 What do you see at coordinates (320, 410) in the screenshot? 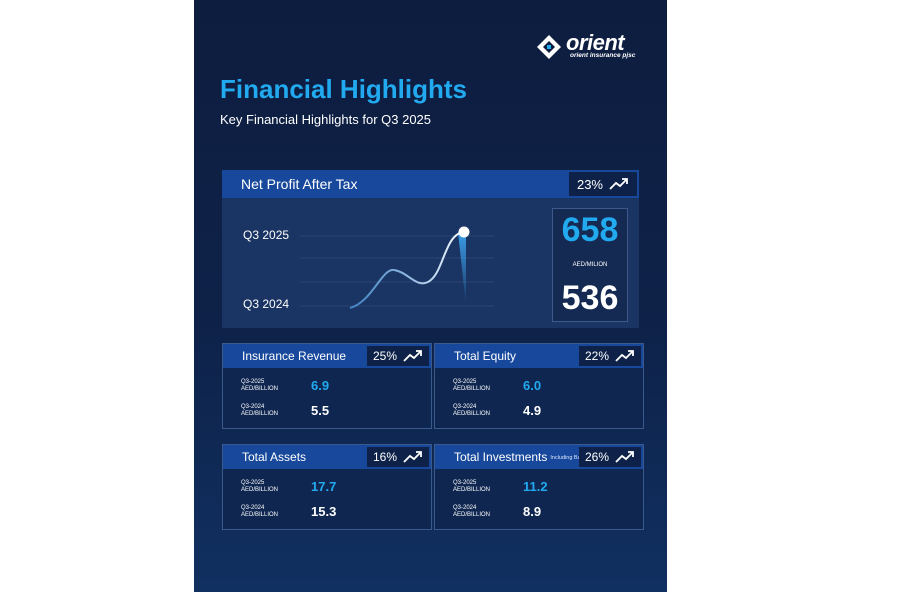
I see `previous-value: 5.5` at bounding box center [320, 410].